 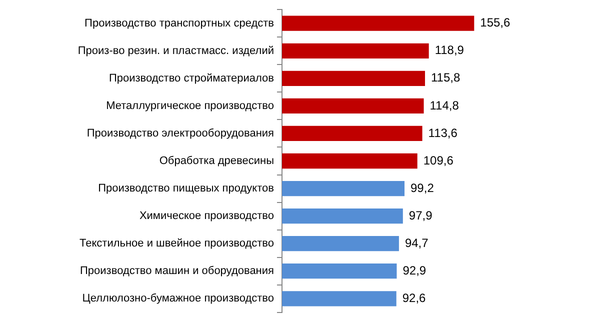 I want to click on data-label: 92,9, so click(x=414, y=270).